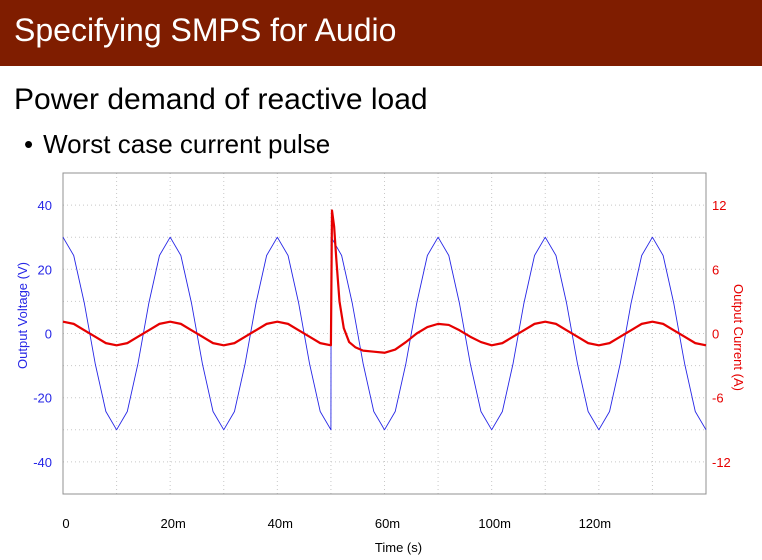  I want to click on bullet-text: Worst case current pulse, so click(187, 144).